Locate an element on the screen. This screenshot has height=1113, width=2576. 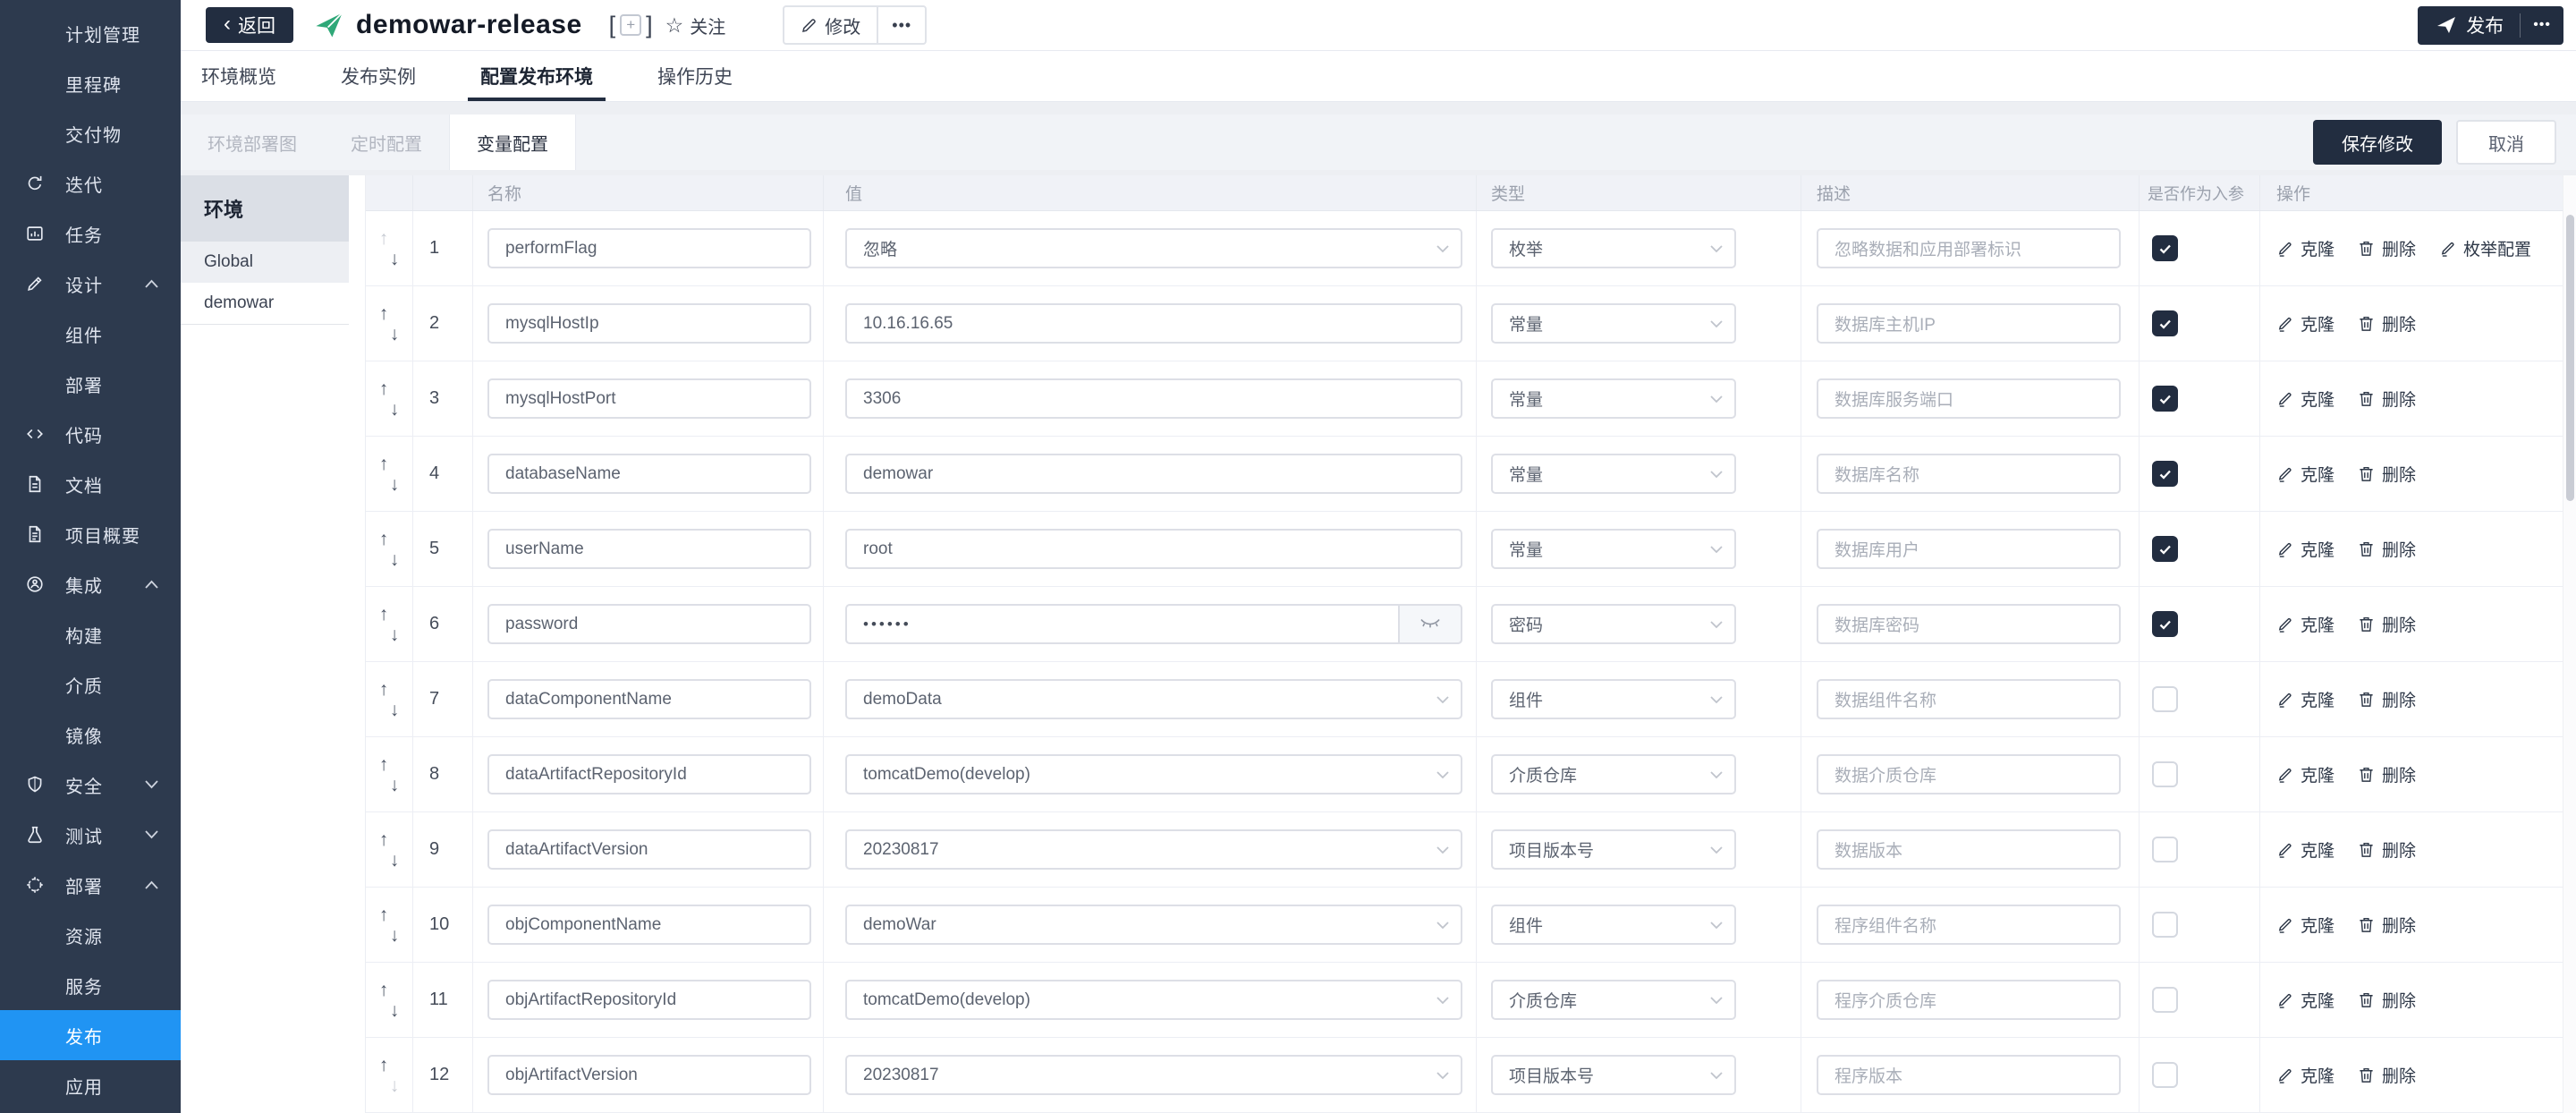
save-changes-button: 保存修改 is located at coordinates (2377, 142).